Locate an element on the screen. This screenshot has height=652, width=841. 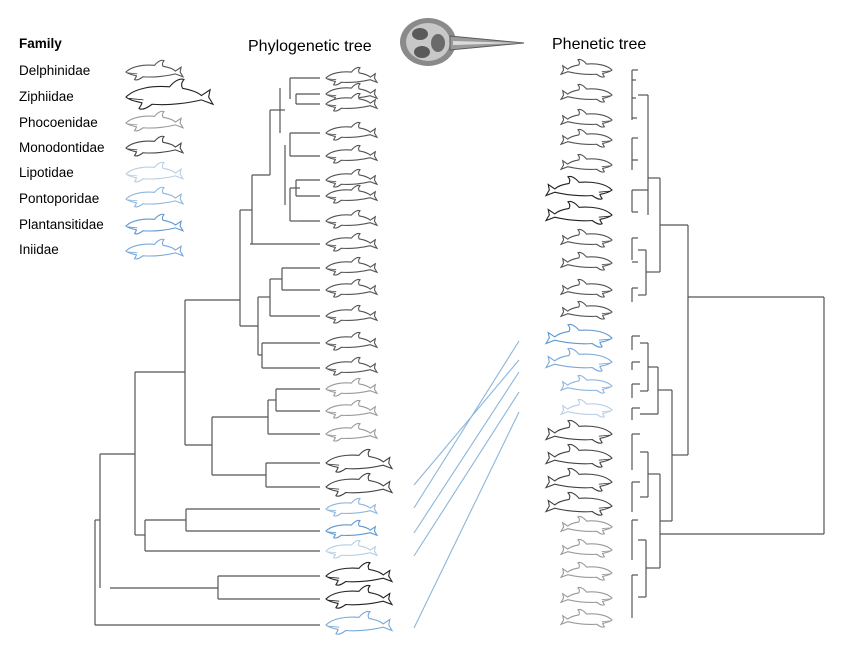
legend-label-ziphiidae: Ziphiidae is located at coordinates (46, 96).